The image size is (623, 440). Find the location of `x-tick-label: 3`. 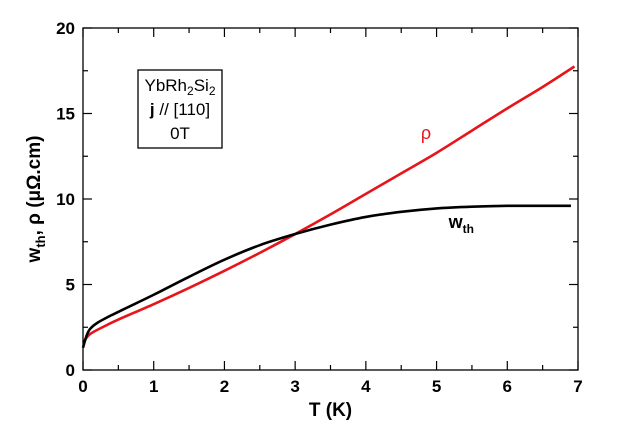

x-tick-label: 3 is located at coordinates (294, 386).